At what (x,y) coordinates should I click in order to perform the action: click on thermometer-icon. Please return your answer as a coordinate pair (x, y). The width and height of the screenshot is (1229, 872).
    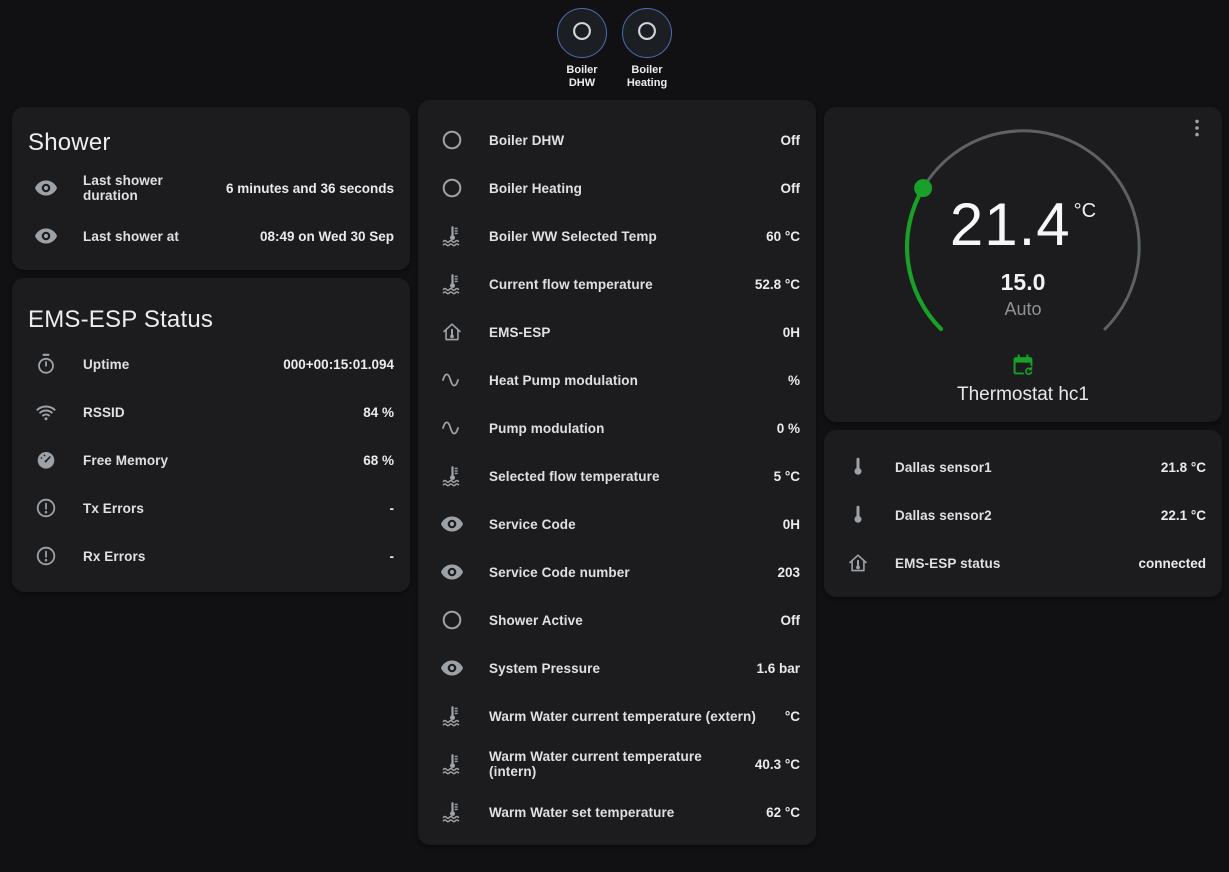
    Looking at the image, I should click on (858, 515).